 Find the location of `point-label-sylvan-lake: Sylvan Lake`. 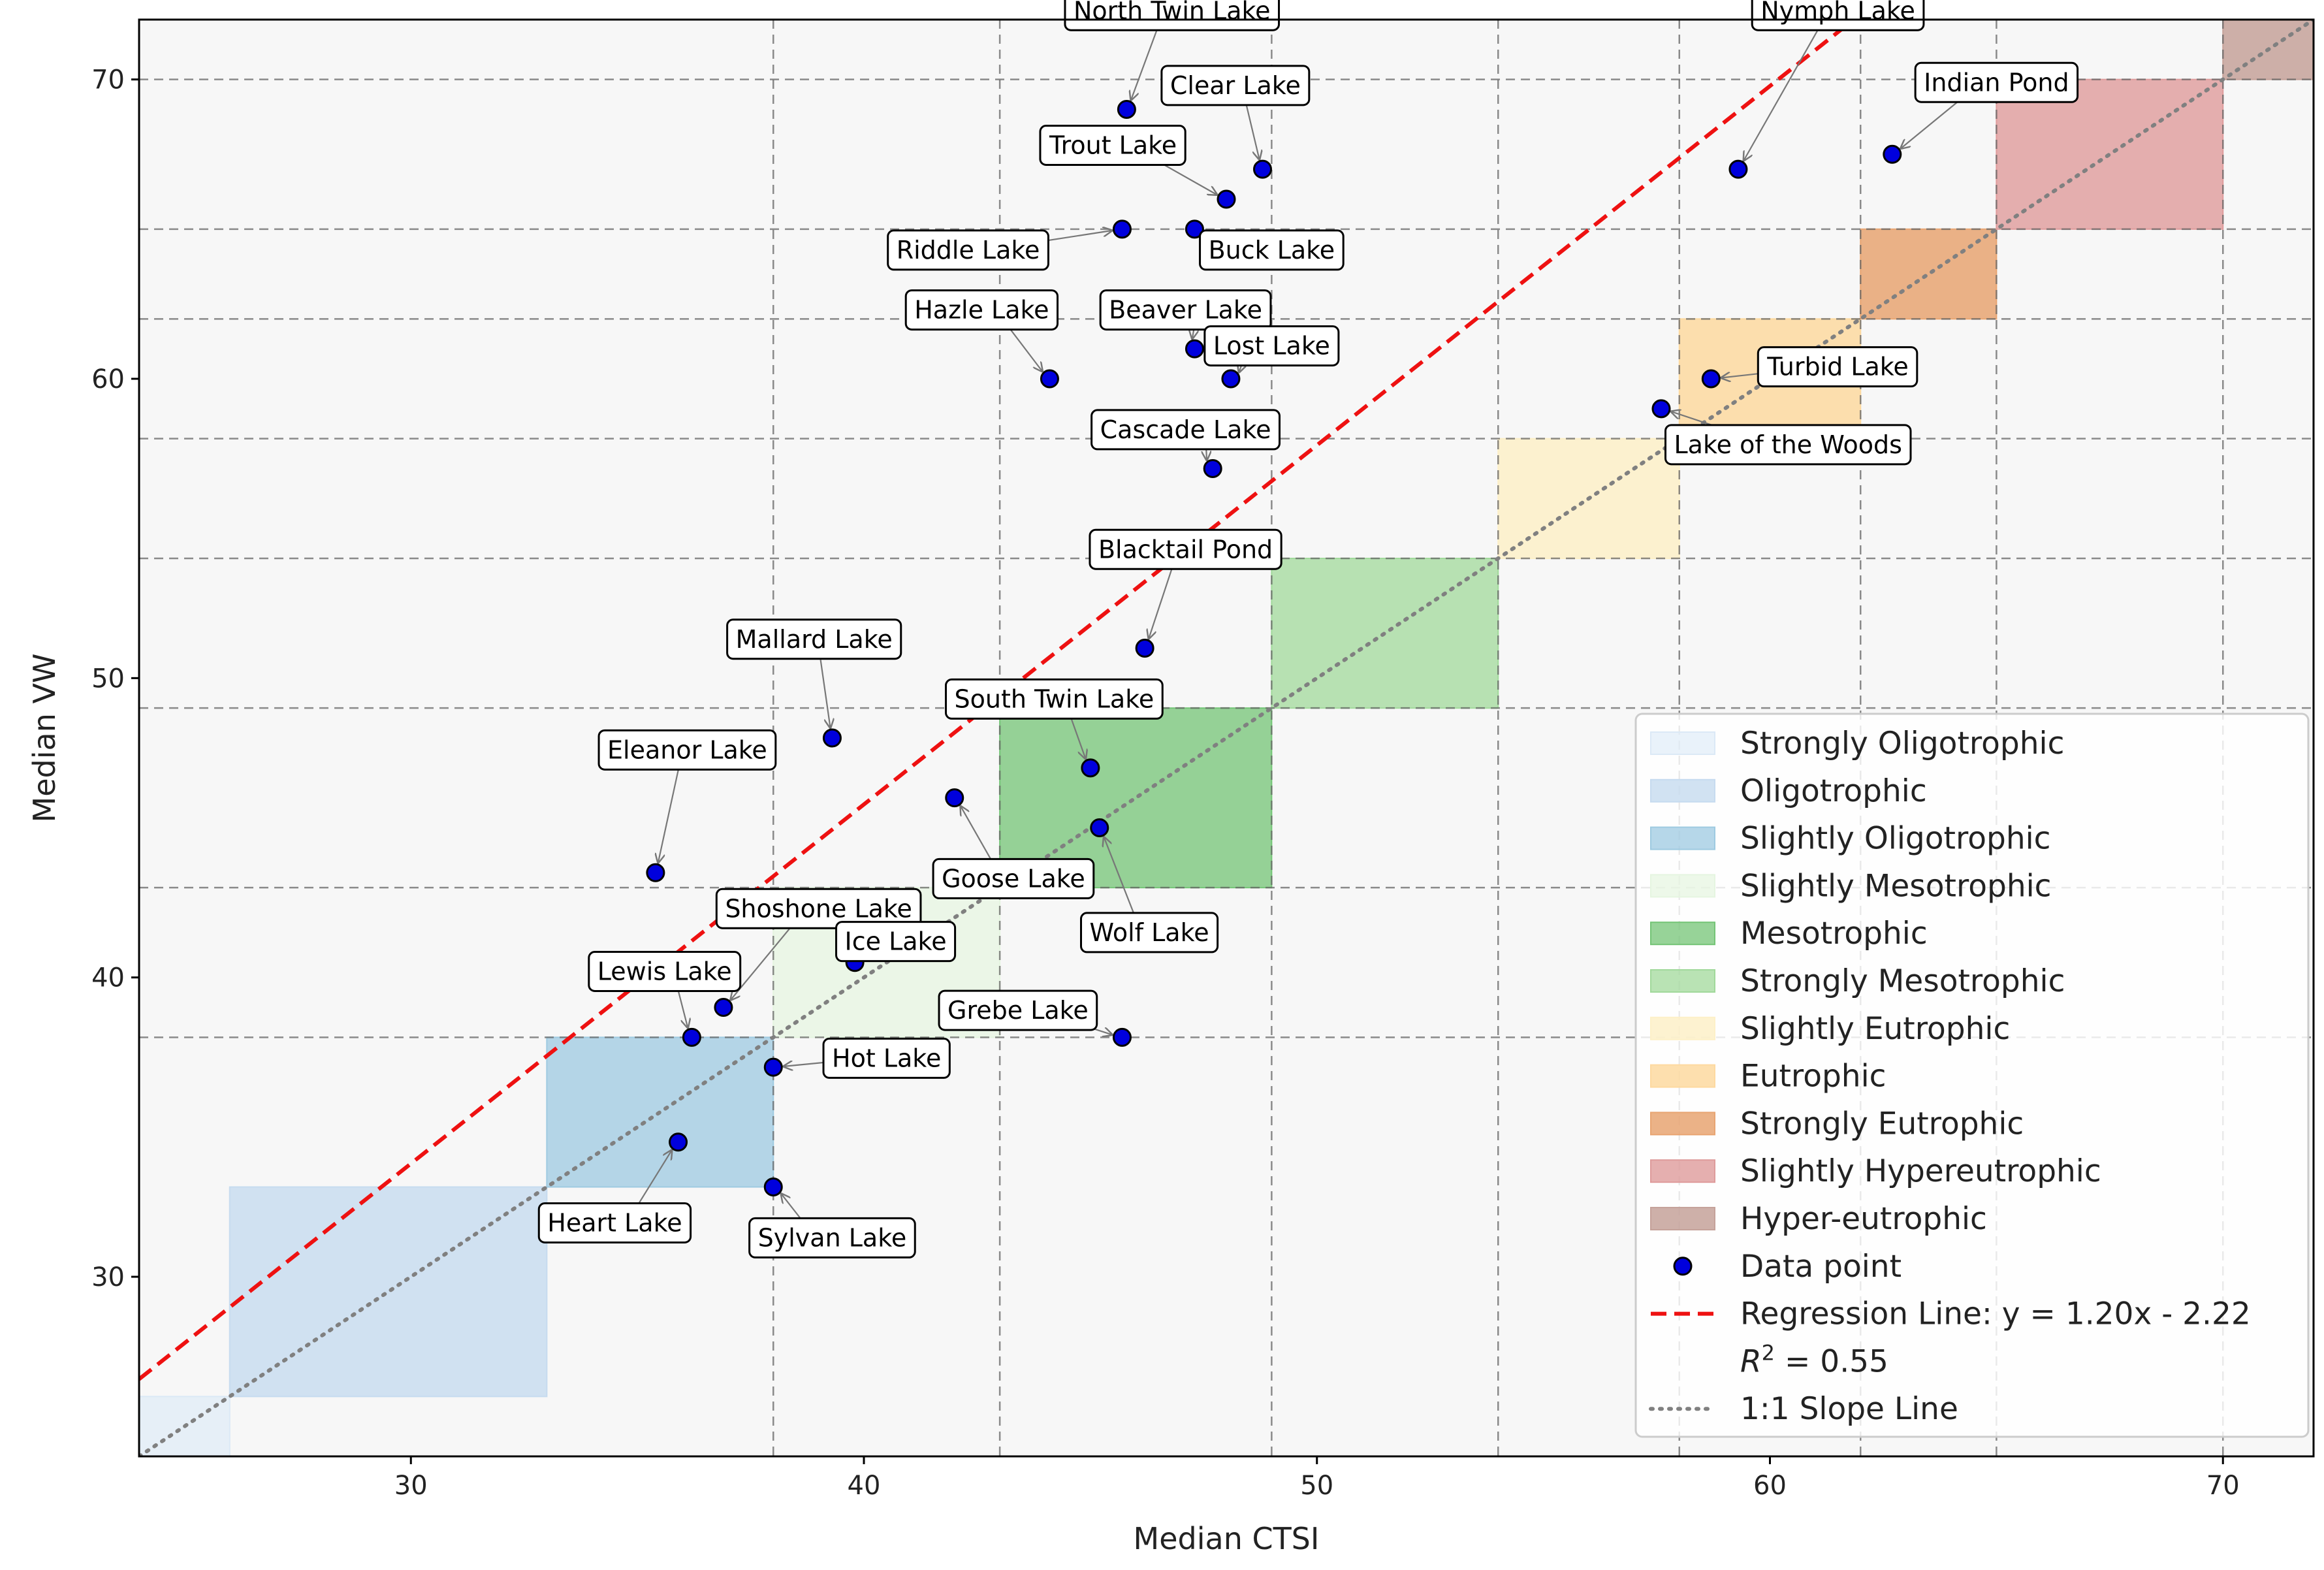

point-label-sylvan-lake: Sylvan Lake is located at coordinates (832, 1237).